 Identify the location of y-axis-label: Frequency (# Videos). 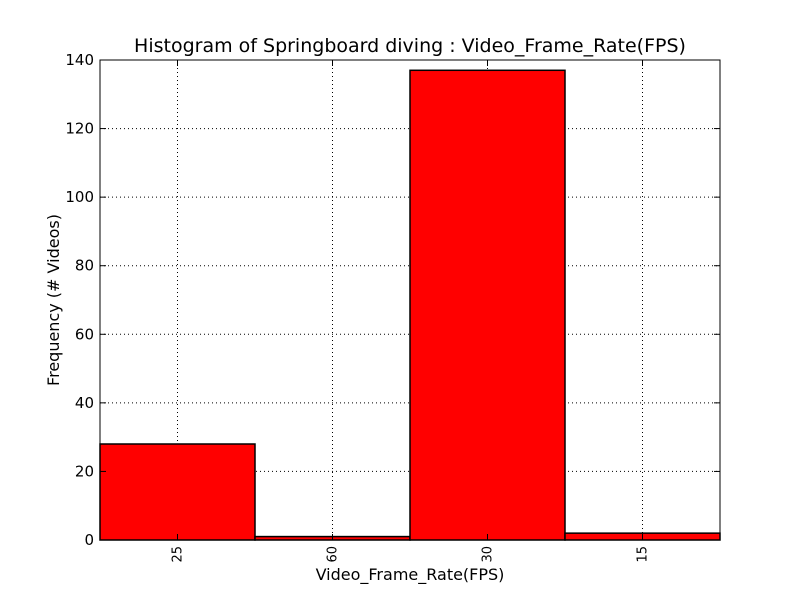
(53, 300).